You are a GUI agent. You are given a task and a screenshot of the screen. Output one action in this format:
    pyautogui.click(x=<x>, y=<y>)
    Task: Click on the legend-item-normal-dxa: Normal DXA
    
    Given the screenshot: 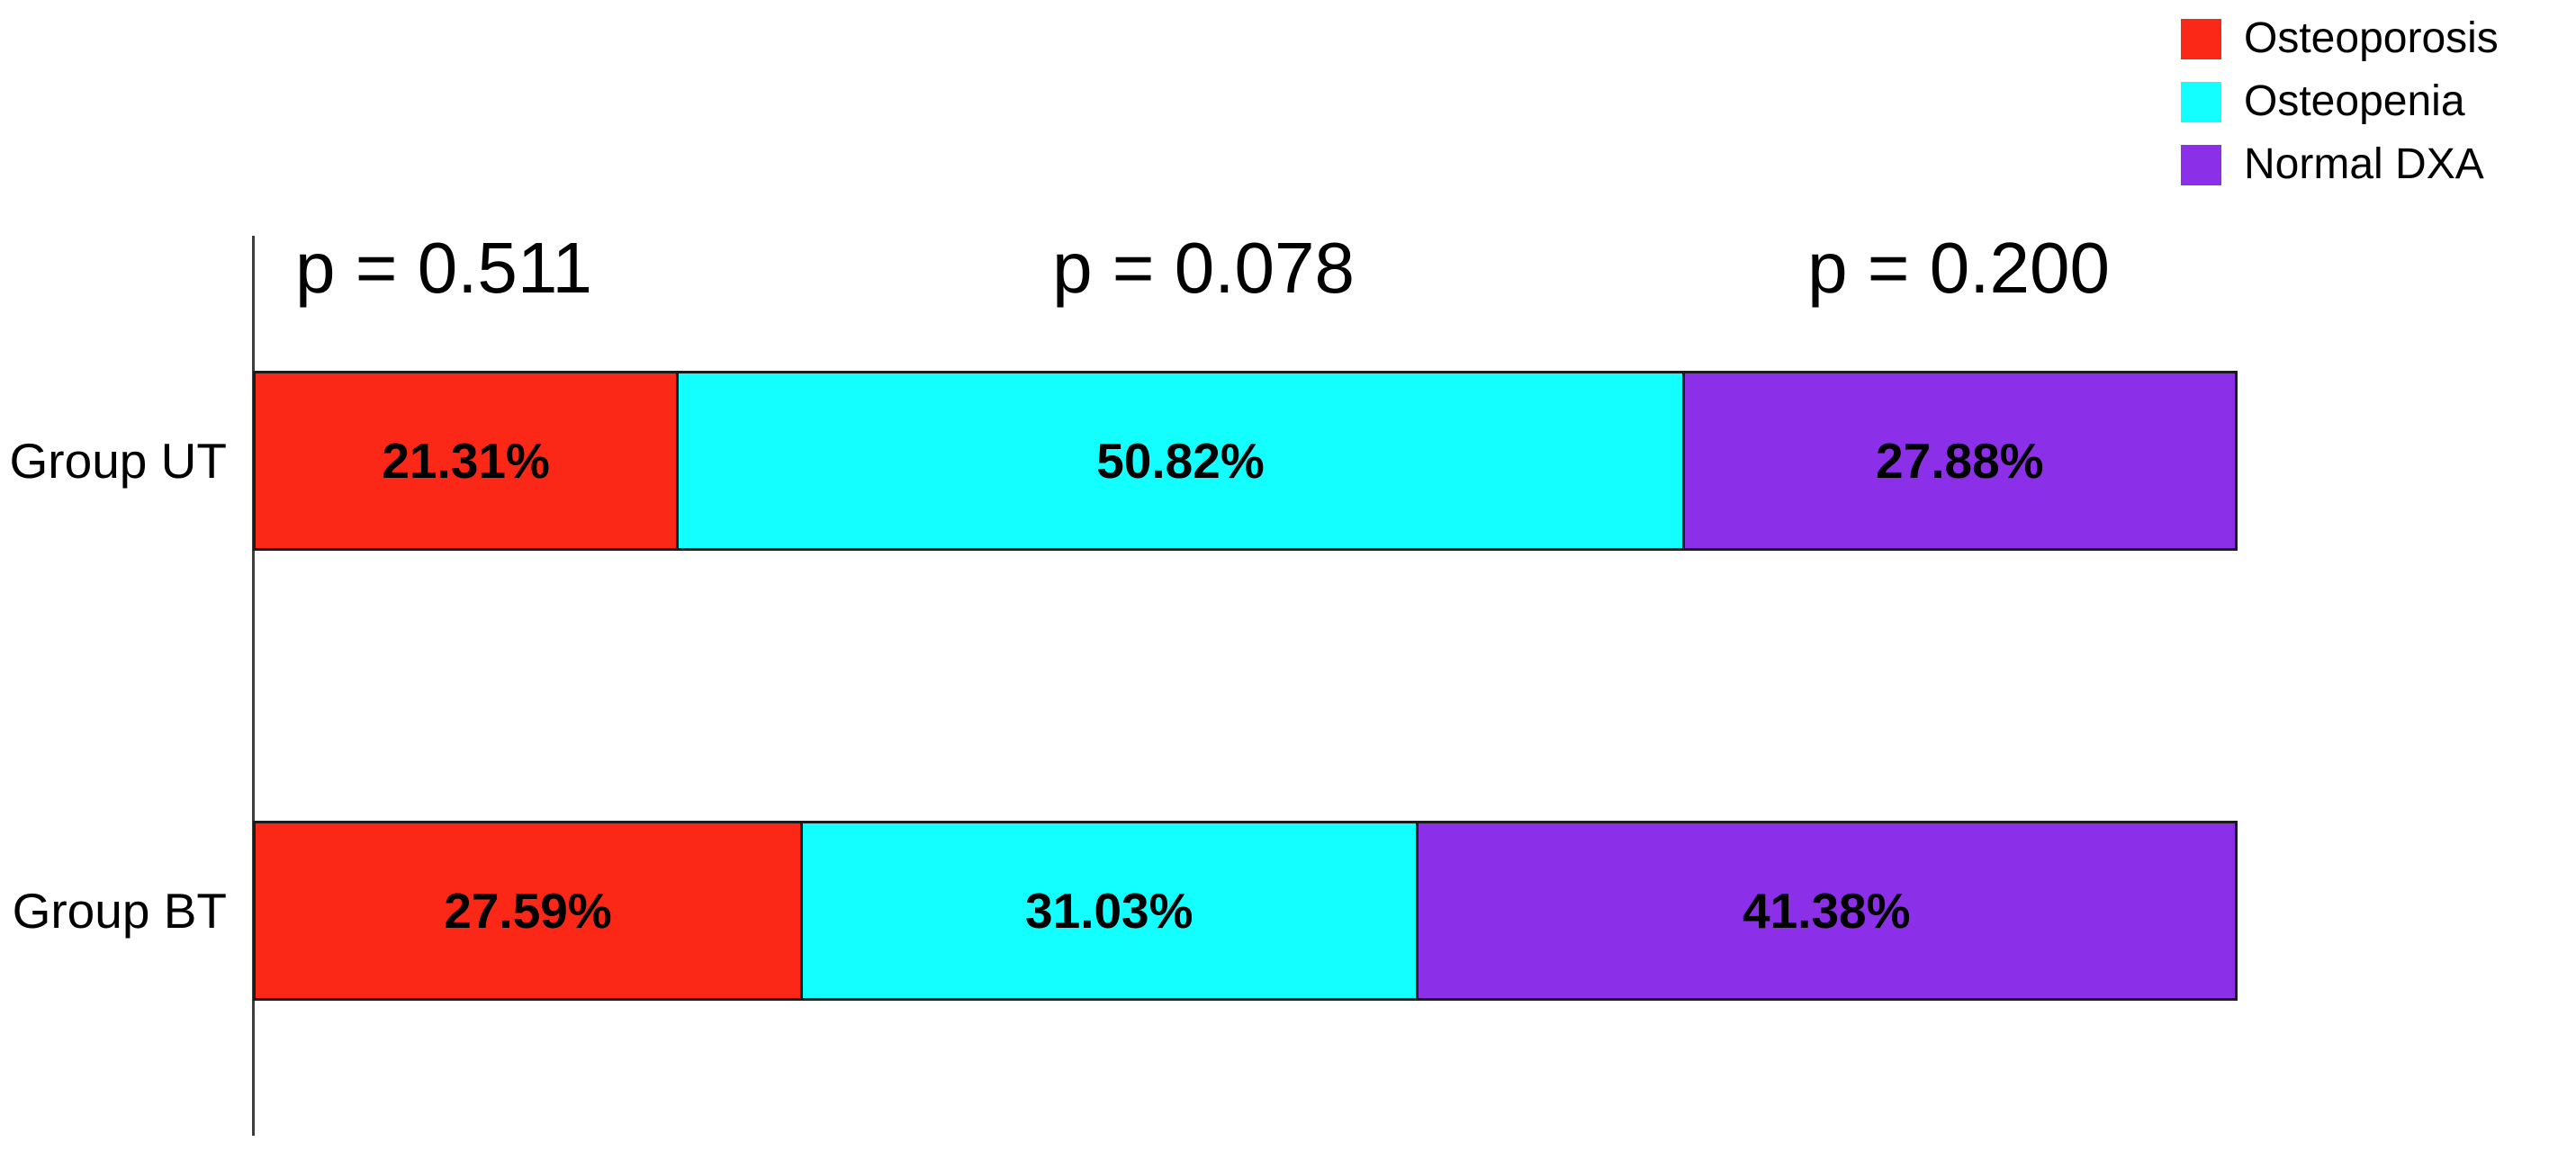 What is the action you would take?
    pyautogui.click(x=2340, y=164)
    